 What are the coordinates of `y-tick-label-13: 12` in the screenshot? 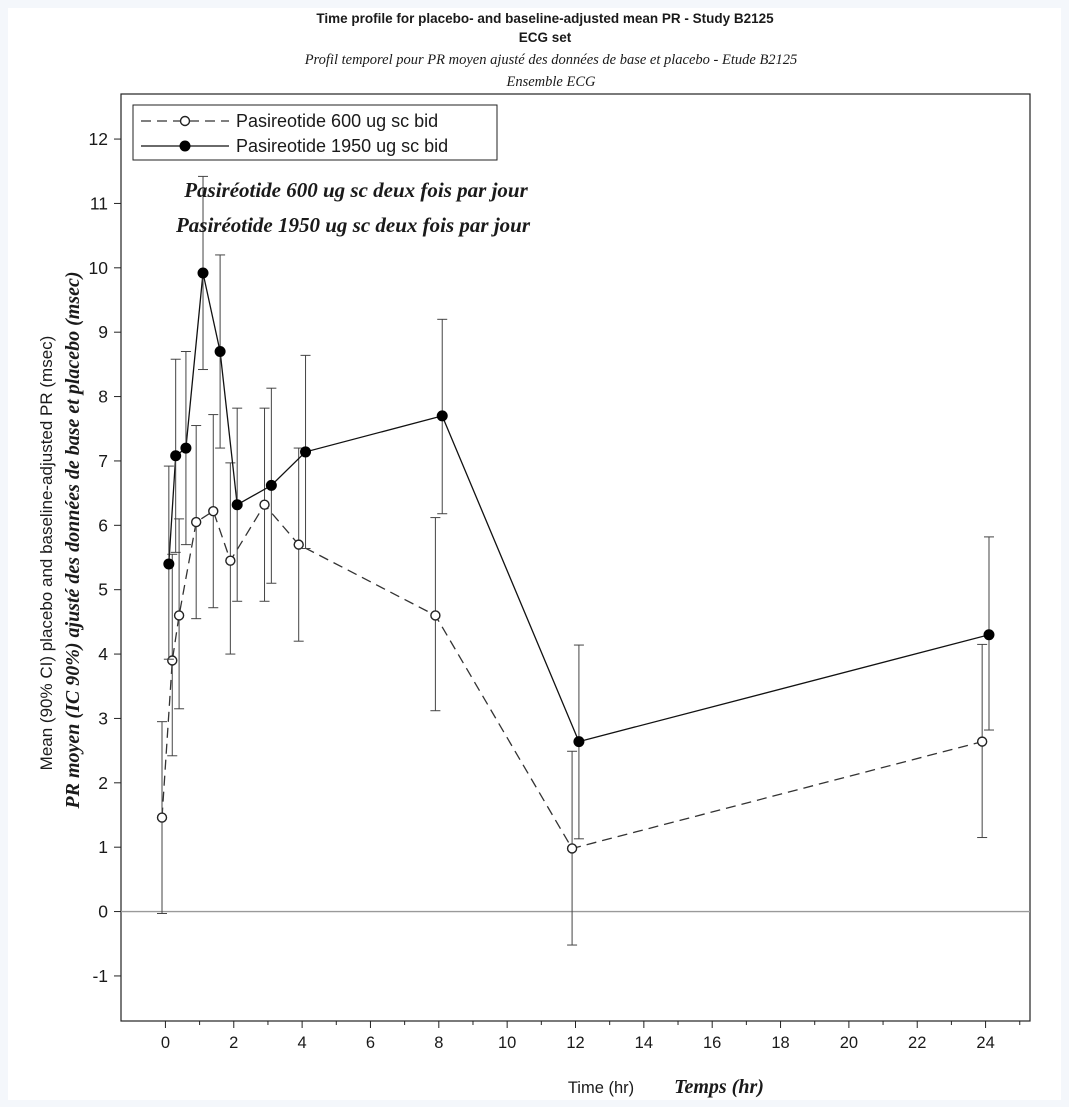 It's located at (98, 139).